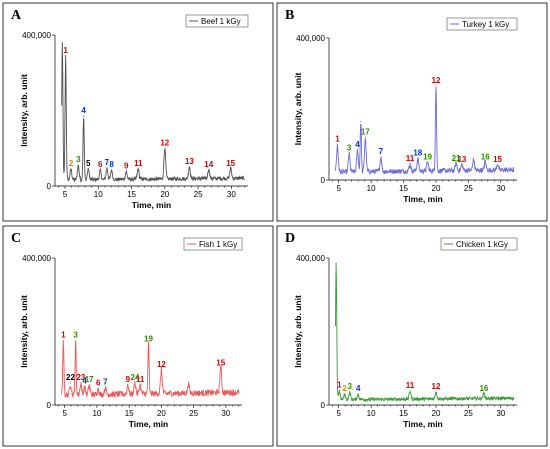 The height and width of the screenshot is (449, 550). What do you see at coordinates (111, 164) in the screenshot?
I see `peak-label: 8` at bounding box center [111, 164].